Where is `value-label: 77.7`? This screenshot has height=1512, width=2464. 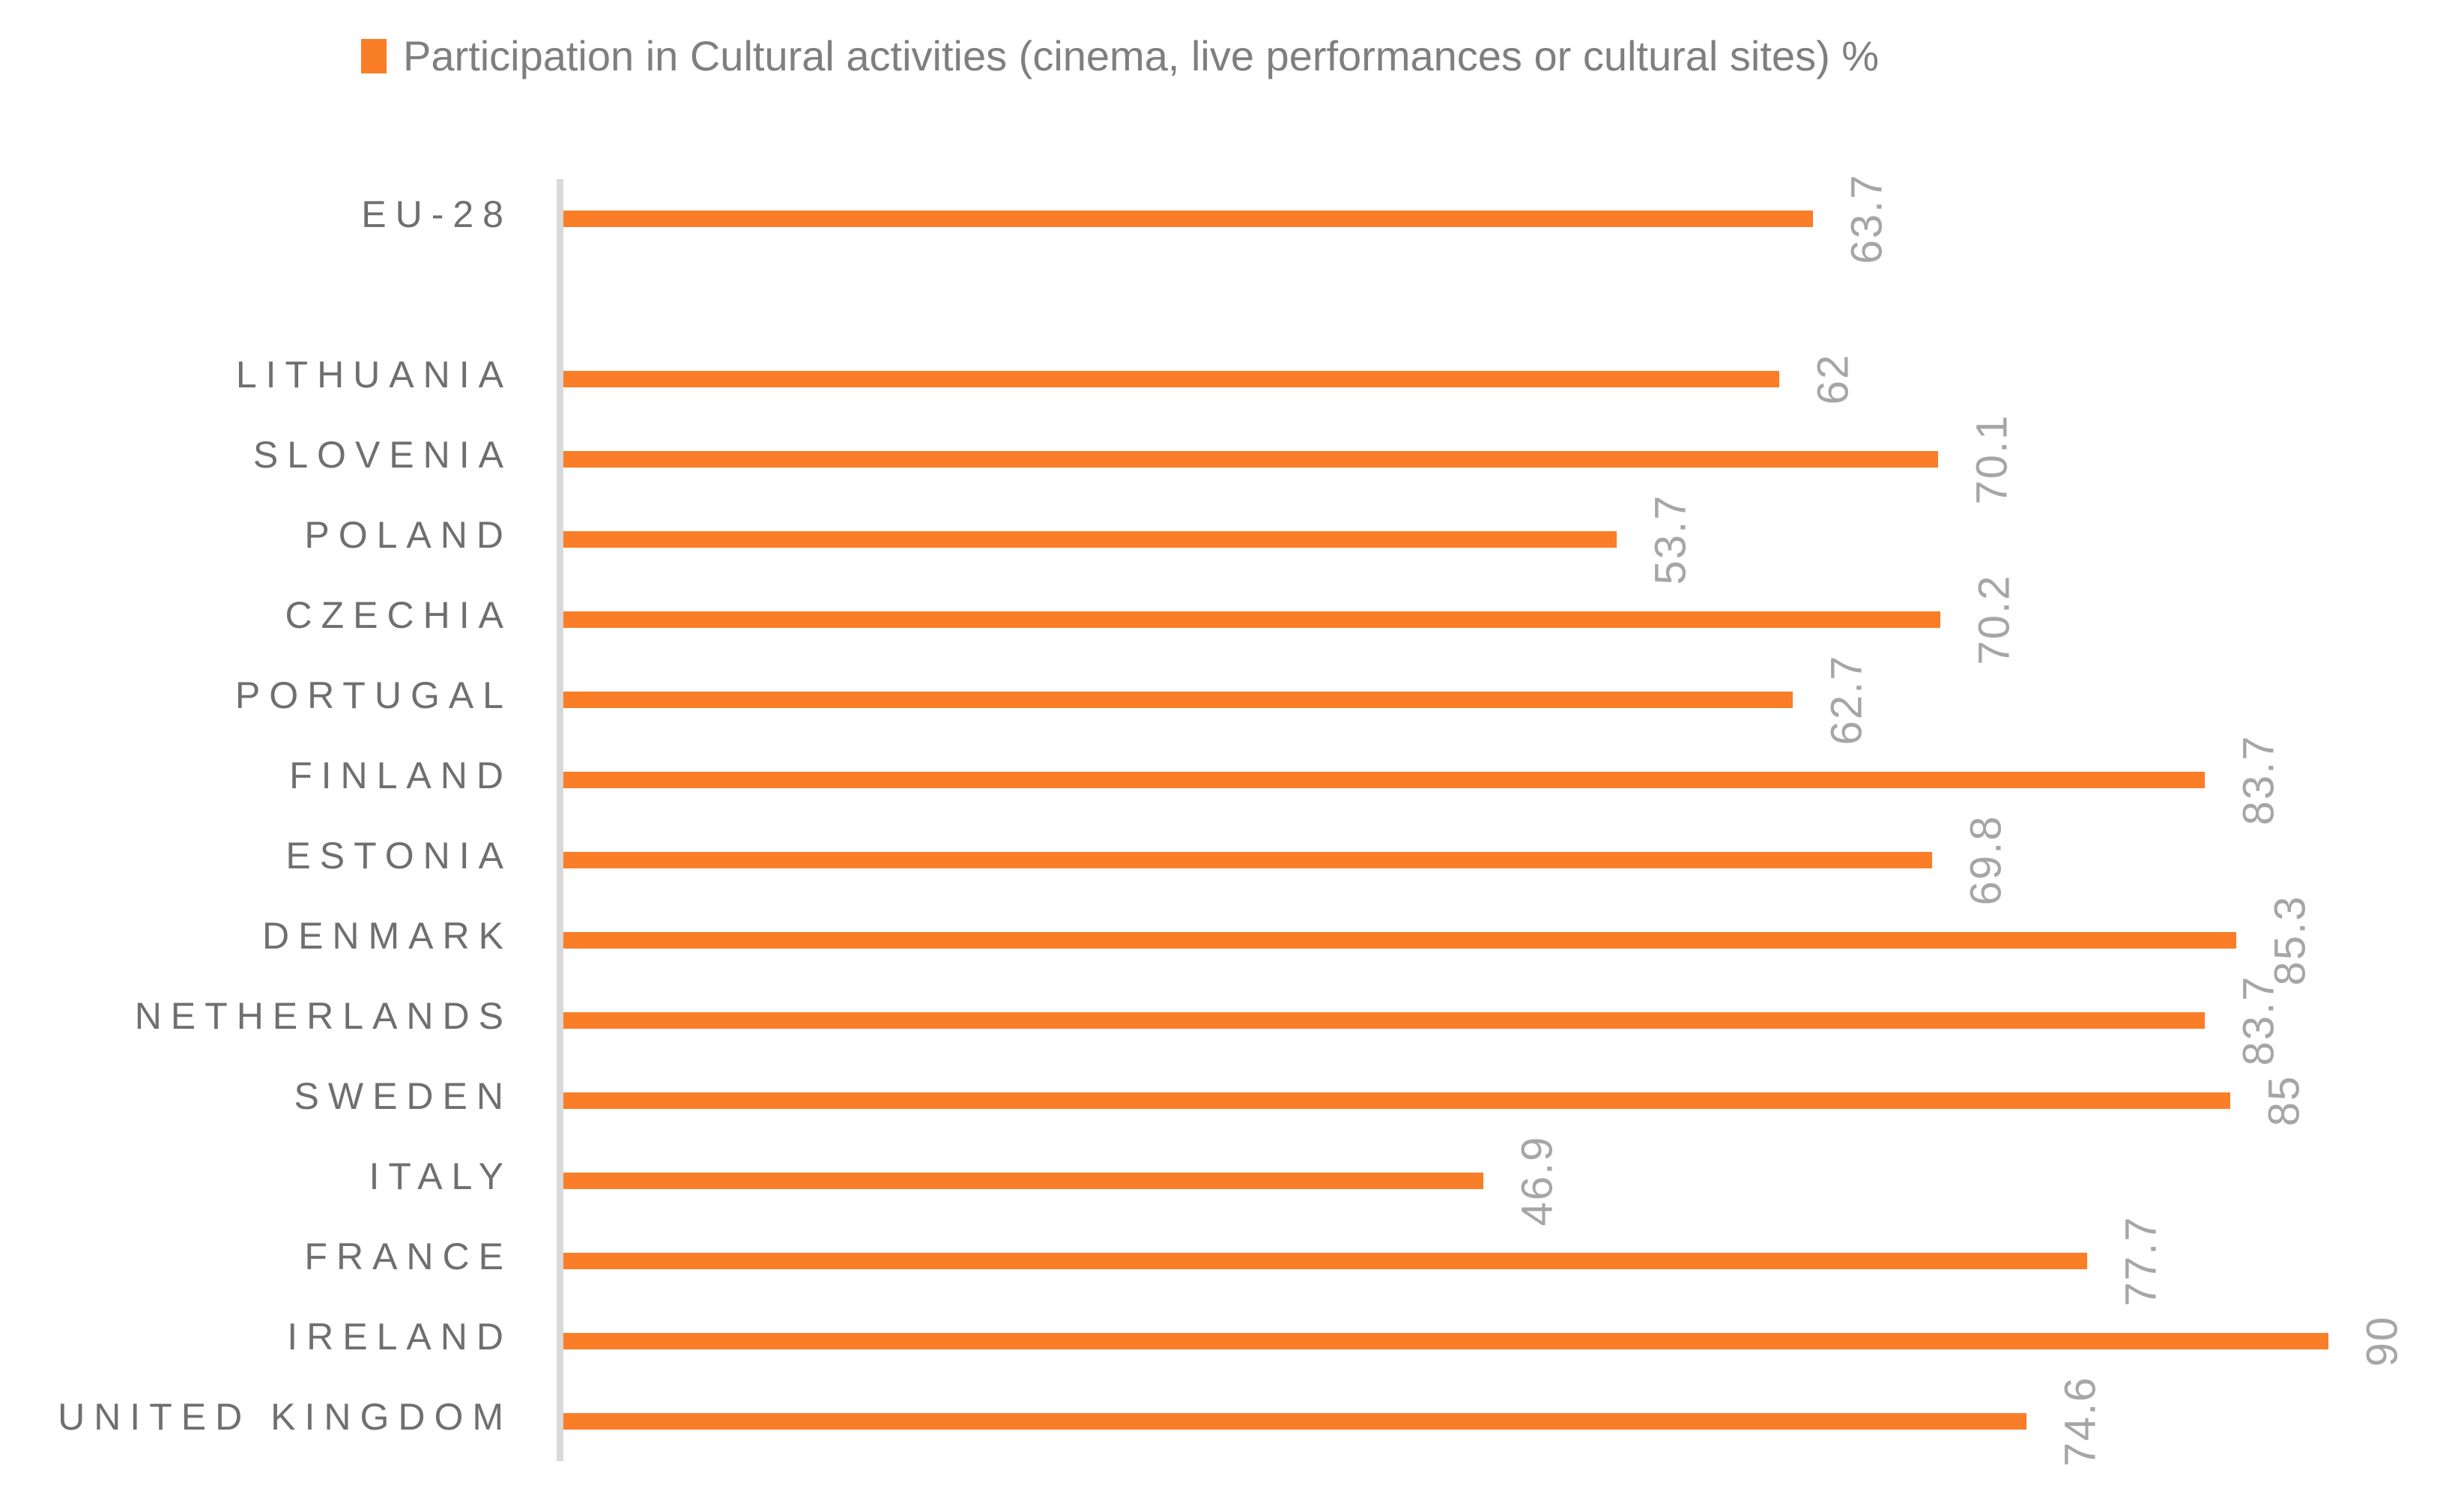 value-label: 77.7 is located at coordinates (2141, 1261).